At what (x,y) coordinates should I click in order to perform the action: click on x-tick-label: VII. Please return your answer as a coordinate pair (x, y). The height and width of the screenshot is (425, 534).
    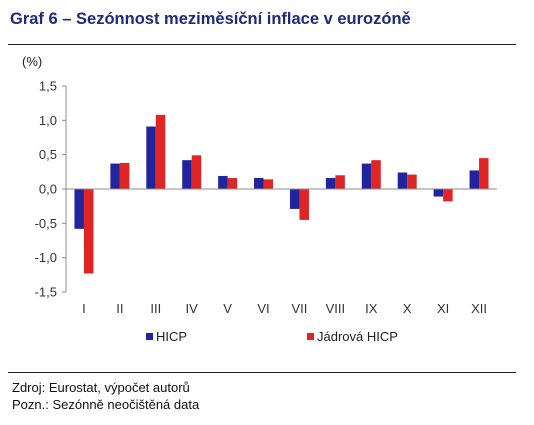
    Looking at the image, I should click on (300, 308).